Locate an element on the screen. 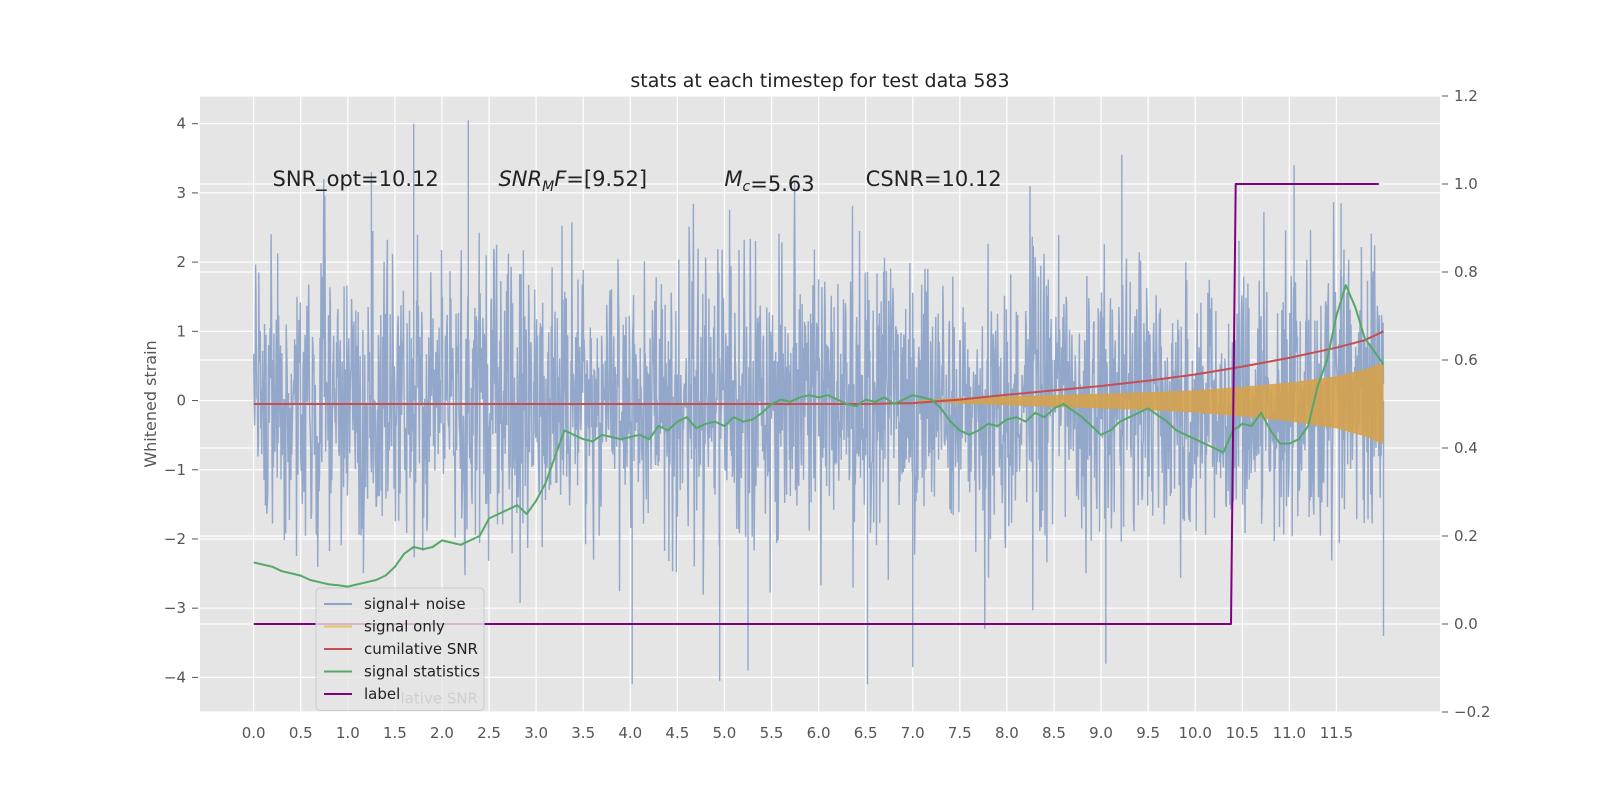 The height and width of the screenshot is (800, 1600). y-tick-label: −2 is located at coordinates (175, 539).